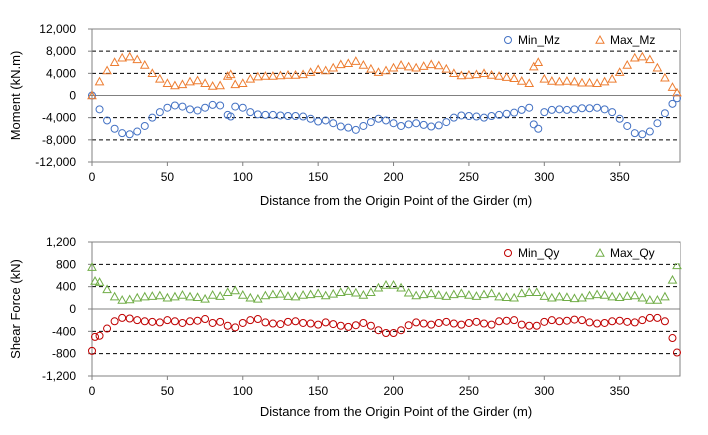 This screenshot has height=435, width=708. Describe the element at coordinates (61, 242) in the screenshot. I see `chart2-y-tick-label: 1,200` at that location.